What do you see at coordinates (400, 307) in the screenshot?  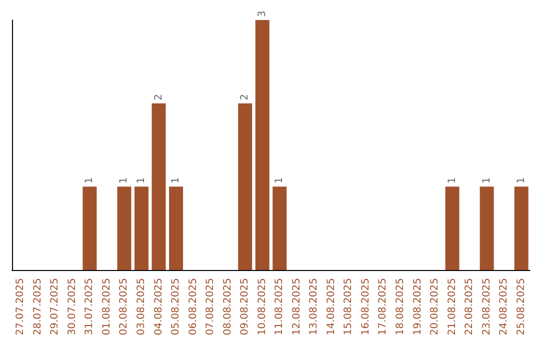 I see `x-tick-label: 18.08.2025` at bounding box center [400, 307].